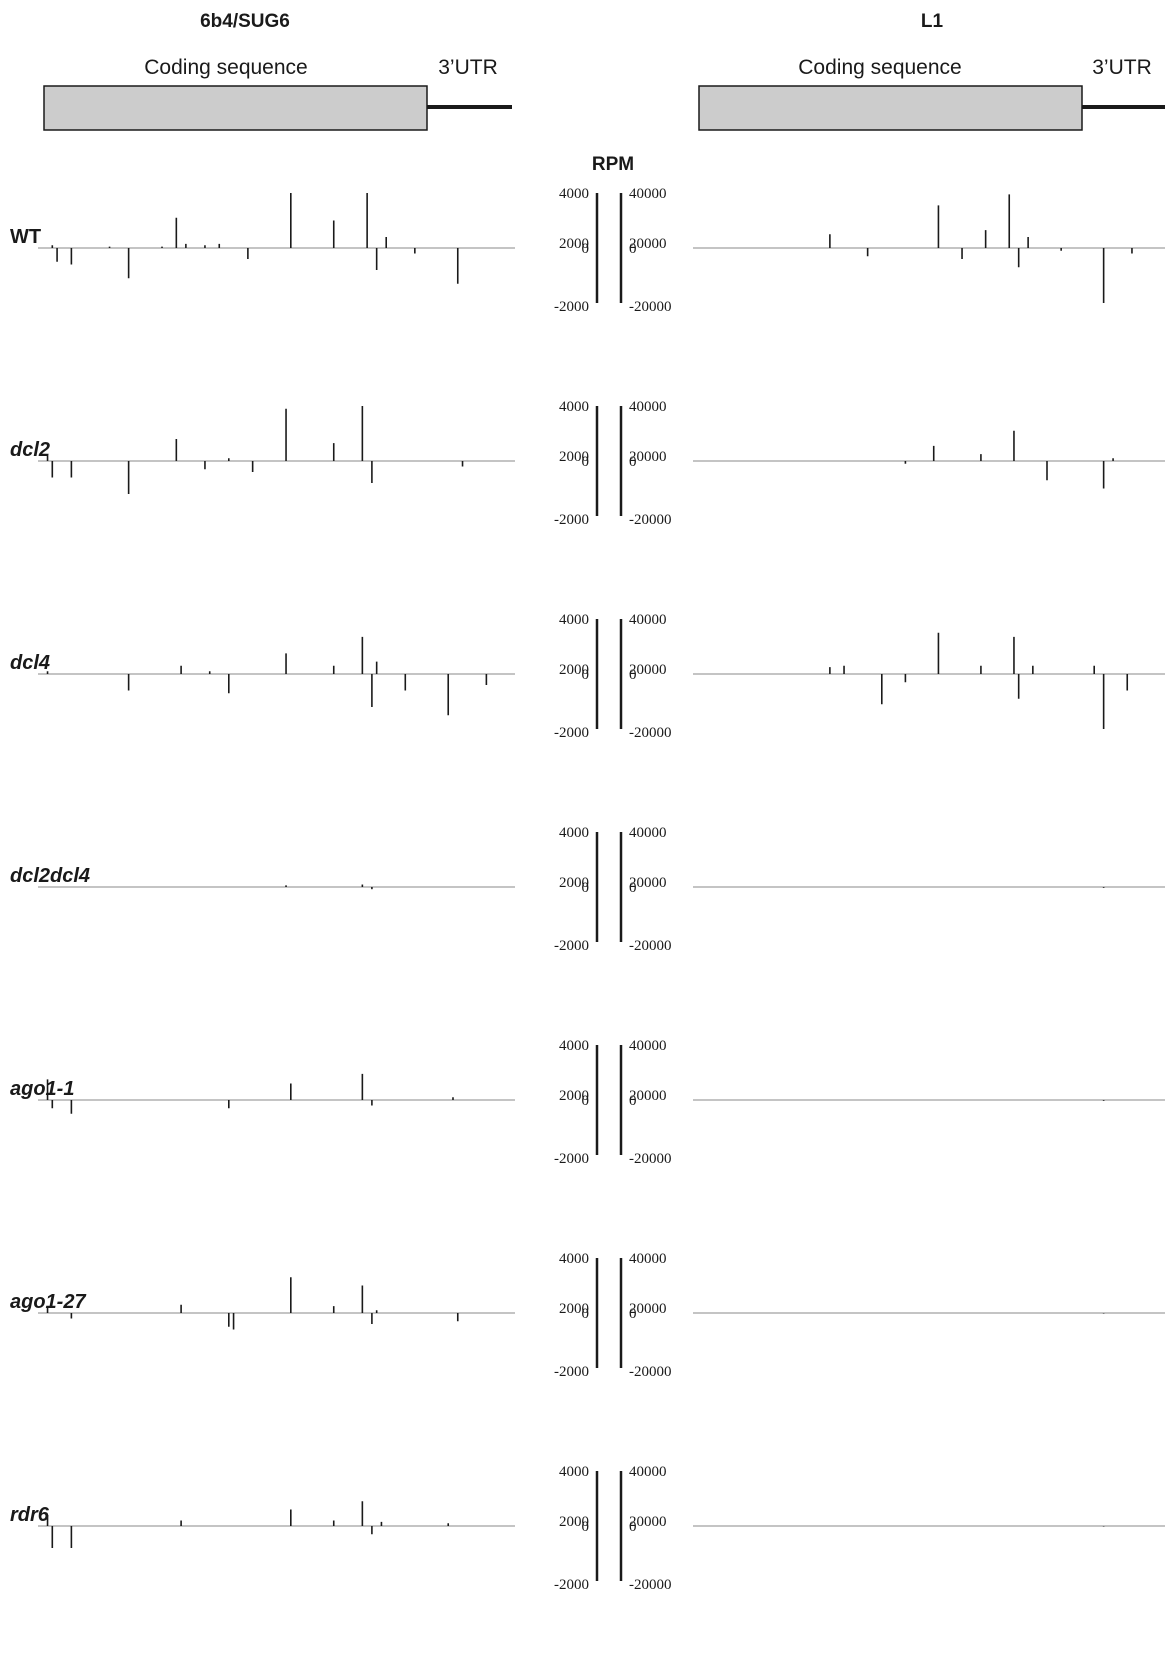  Describe the element at coordinates (1122, 67) in the screenshot. I see `right-utr-label: 3’UTR` at that location.